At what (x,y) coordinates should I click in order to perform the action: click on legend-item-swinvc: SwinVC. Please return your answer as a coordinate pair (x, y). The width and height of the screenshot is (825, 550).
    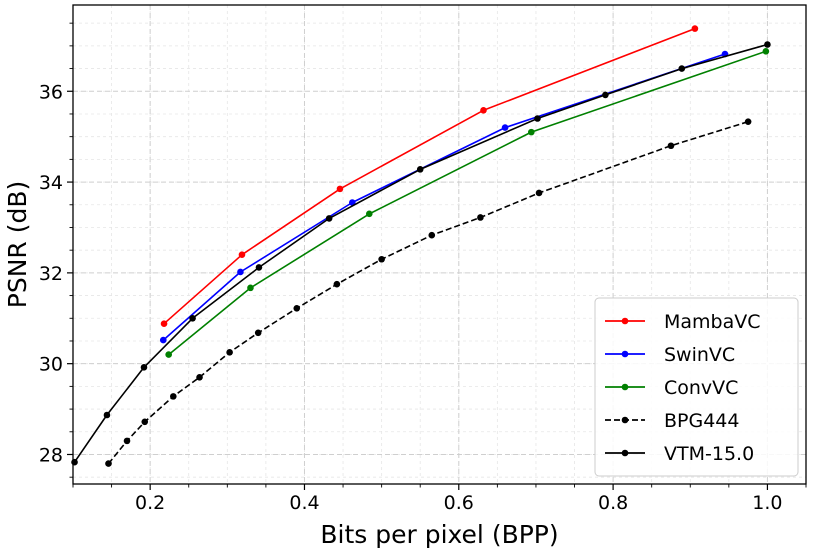
    Looking at the image, I should click on (670, 355).